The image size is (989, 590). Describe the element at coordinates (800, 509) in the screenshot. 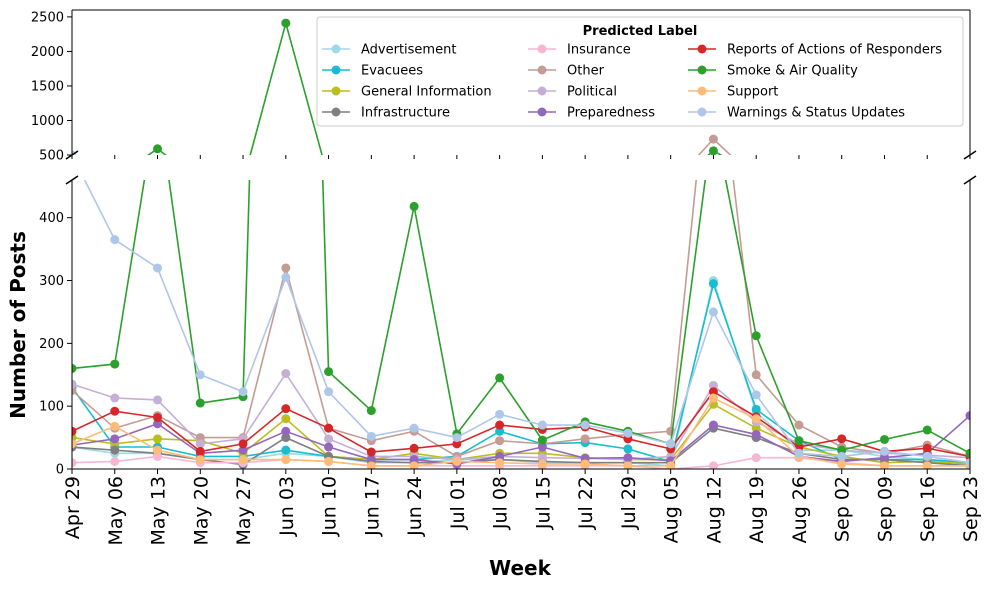

I see `x-tick-label: Aug 26` at that location.